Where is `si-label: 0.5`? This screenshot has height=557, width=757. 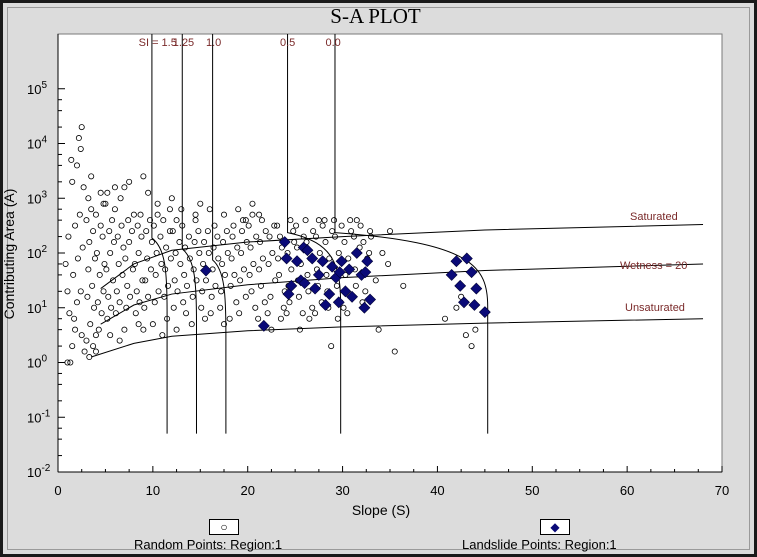 si-label: 0.5 is located at coordinates (287, 43).